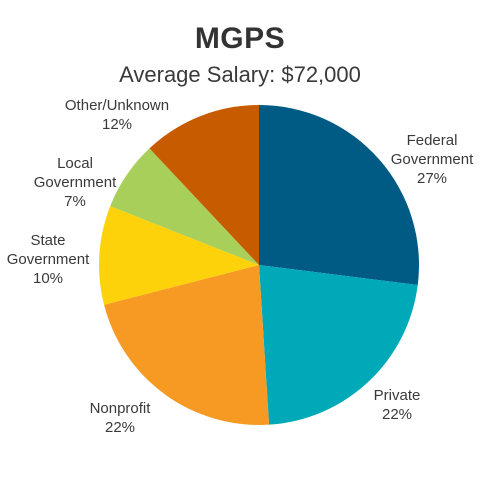 Image resolution: width=480 pixels, height=480 pixels. What do you see at coordinates (117, 115) in the screenshot?
I see `slice-label-other-unknown: Other/Unknown 12%` at bounding box center [117, 115].